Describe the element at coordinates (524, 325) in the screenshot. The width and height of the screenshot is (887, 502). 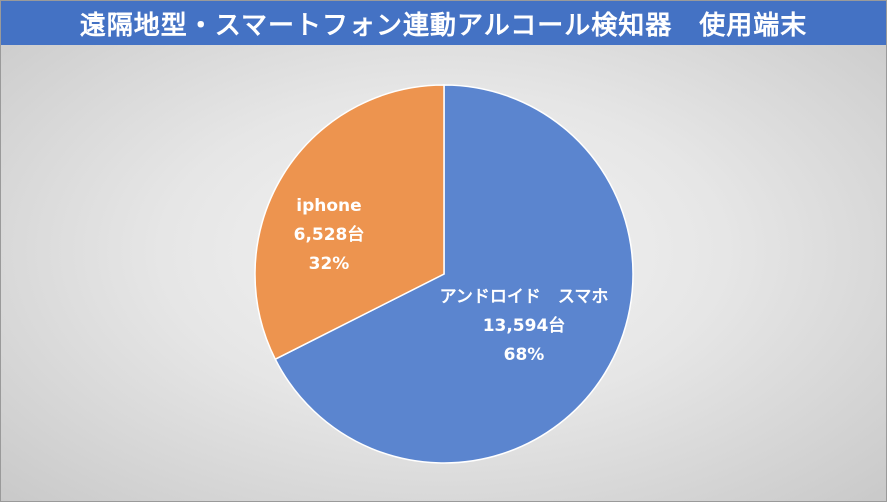
I see `slice-label-value-android: 13,594台` at that location.